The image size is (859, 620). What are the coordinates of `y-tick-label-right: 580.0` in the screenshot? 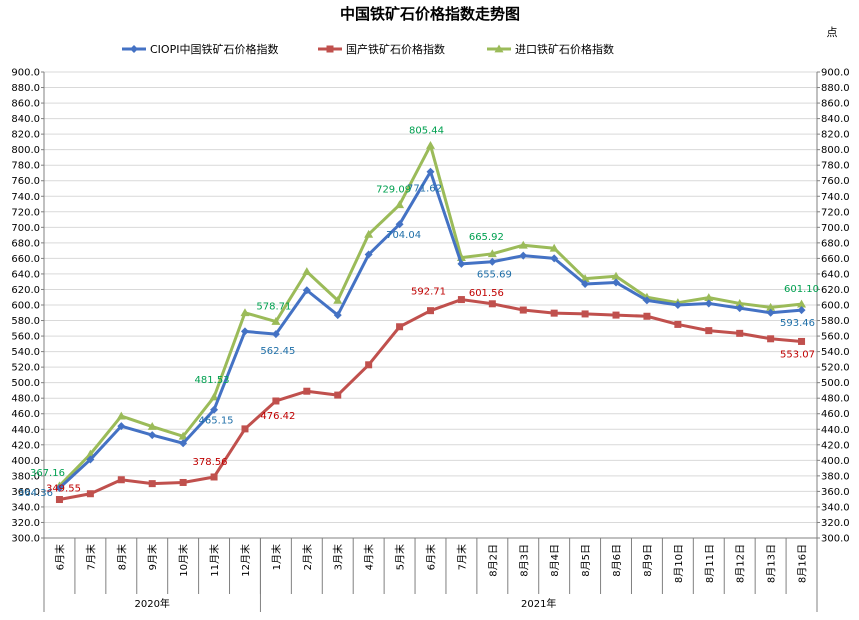 It's located at (835, 321).